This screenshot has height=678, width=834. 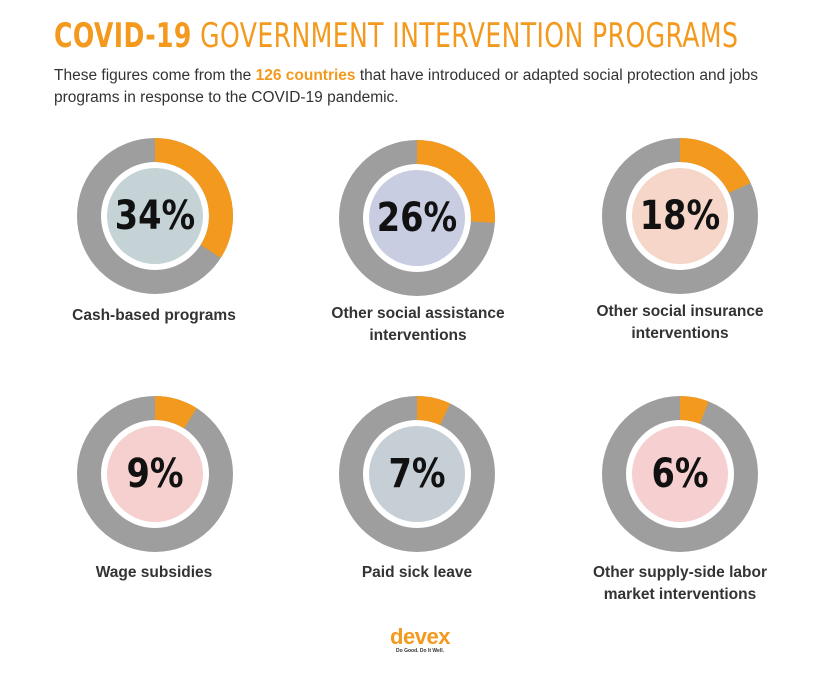 I want to click on donut-chart-supply-side-labor: 6%, so click(x=680, y=474).